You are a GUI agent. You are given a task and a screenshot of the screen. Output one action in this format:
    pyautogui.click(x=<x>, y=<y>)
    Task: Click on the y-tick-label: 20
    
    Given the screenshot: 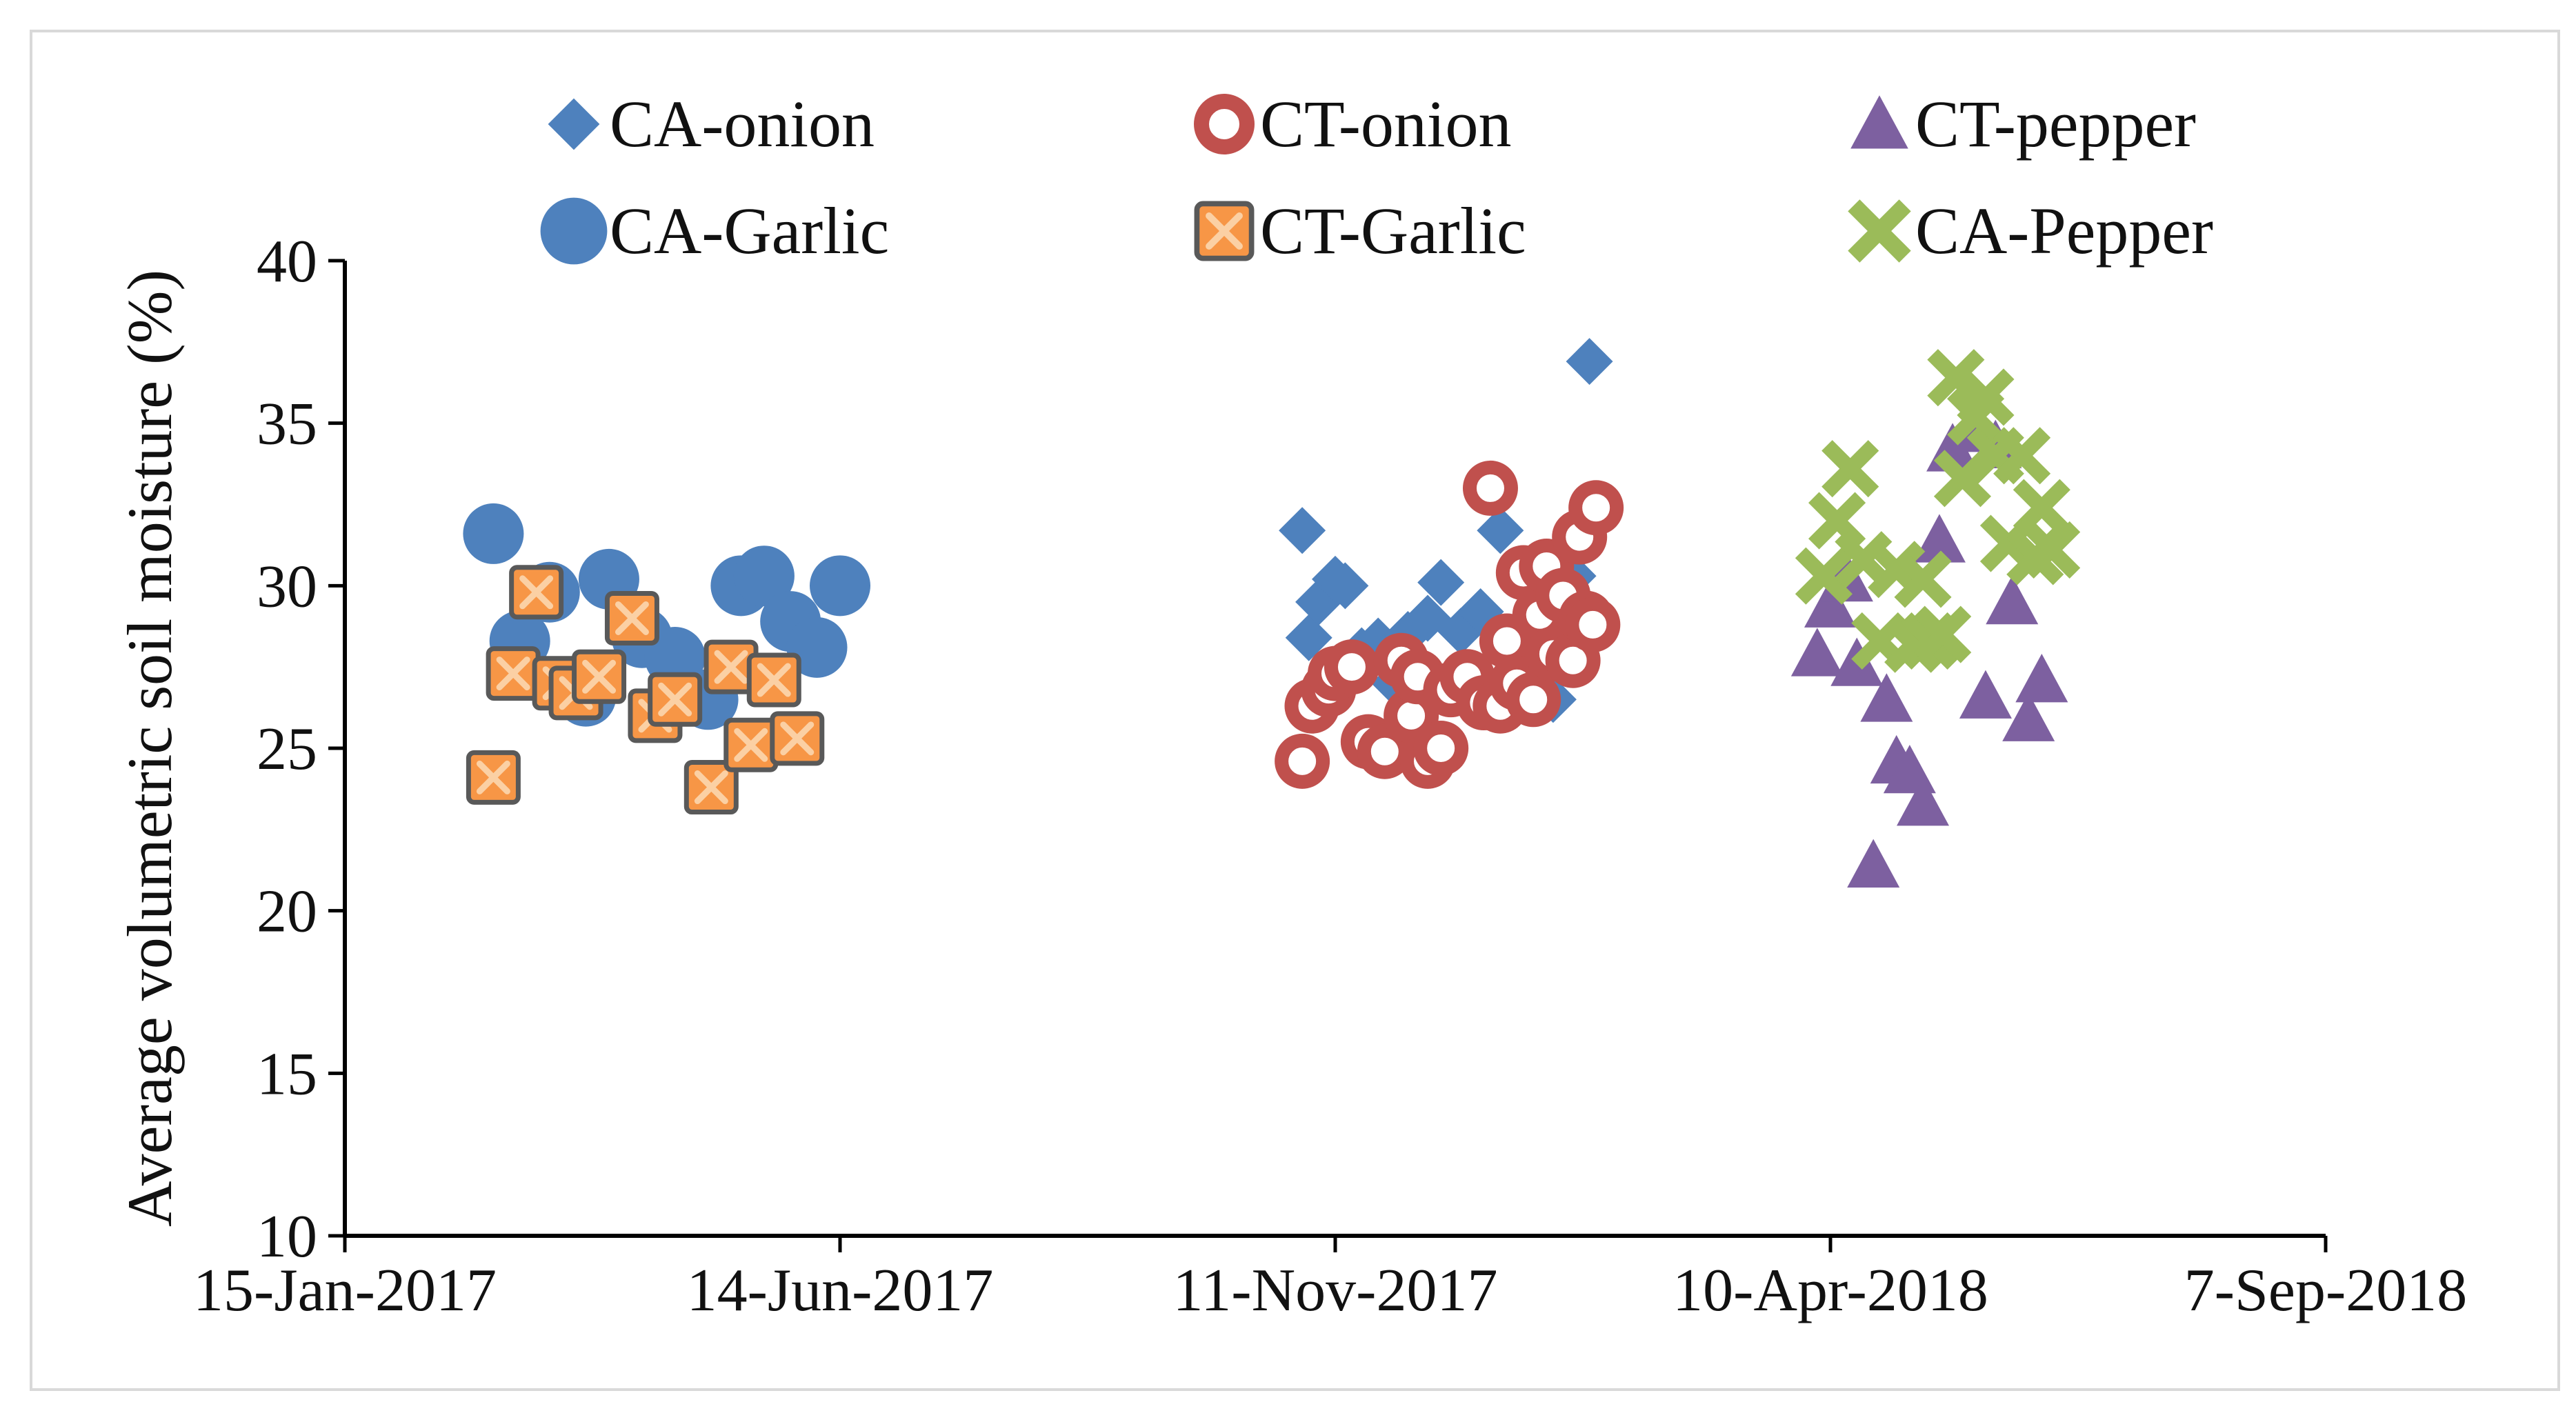 What is the action you would take?
    pyautogui.click(x=287, y=912)
    